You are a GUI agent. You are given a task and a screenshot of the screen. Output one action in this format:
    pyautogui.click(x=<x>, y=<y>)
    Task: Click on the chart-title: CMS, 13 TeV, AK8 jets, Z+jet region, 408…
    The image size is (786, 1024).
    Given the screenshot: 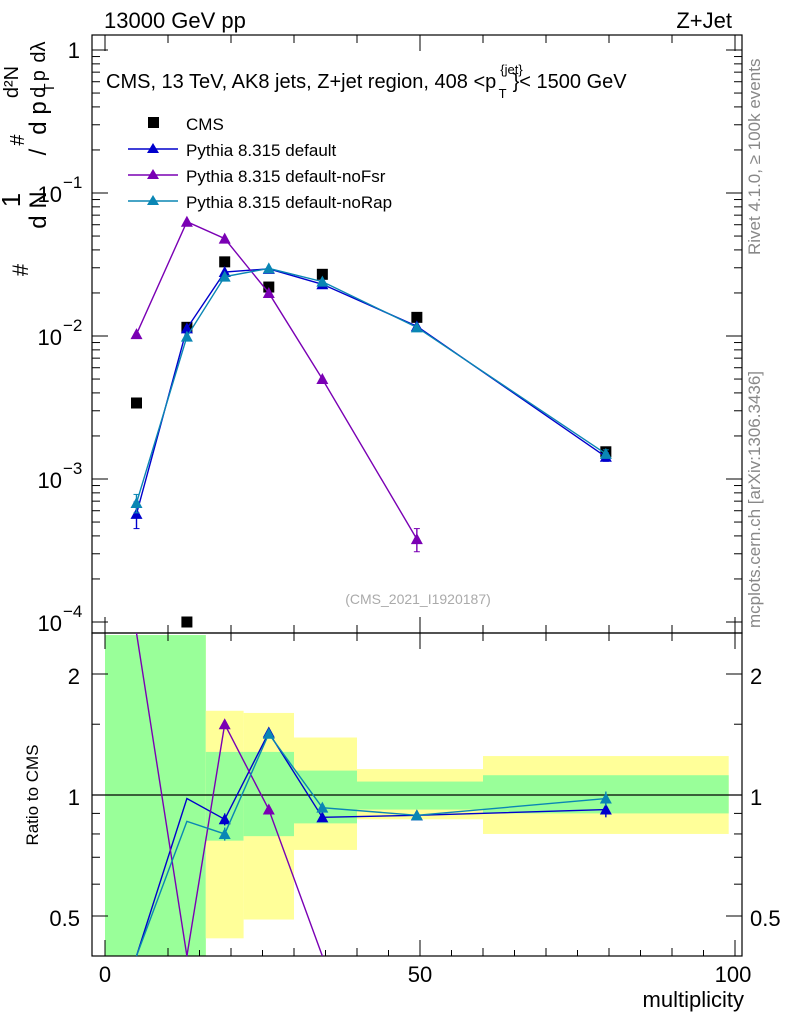 What is the action you would take?
    pyautogui.click(x=366, y=81)
    